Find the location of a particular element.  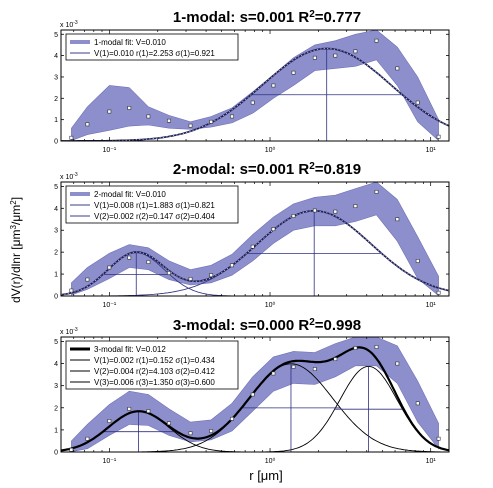

legend-label: V(1)=0.010 r(1)=2.253 σ(1)=0.921 is located at coordinates (154, 53).